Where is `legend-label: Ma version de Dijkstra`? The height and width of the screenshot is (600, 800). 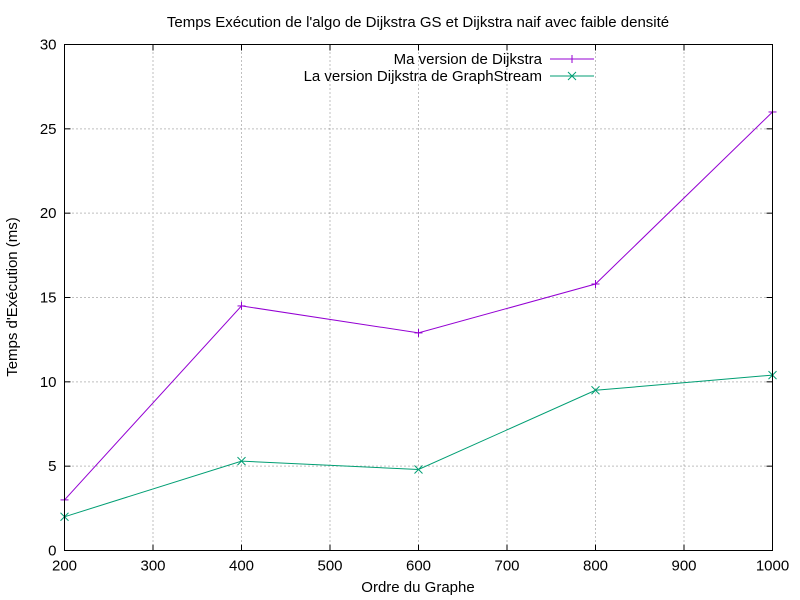 legend-label: Ma version de Dijkstra is located at coordinates (468, 59).